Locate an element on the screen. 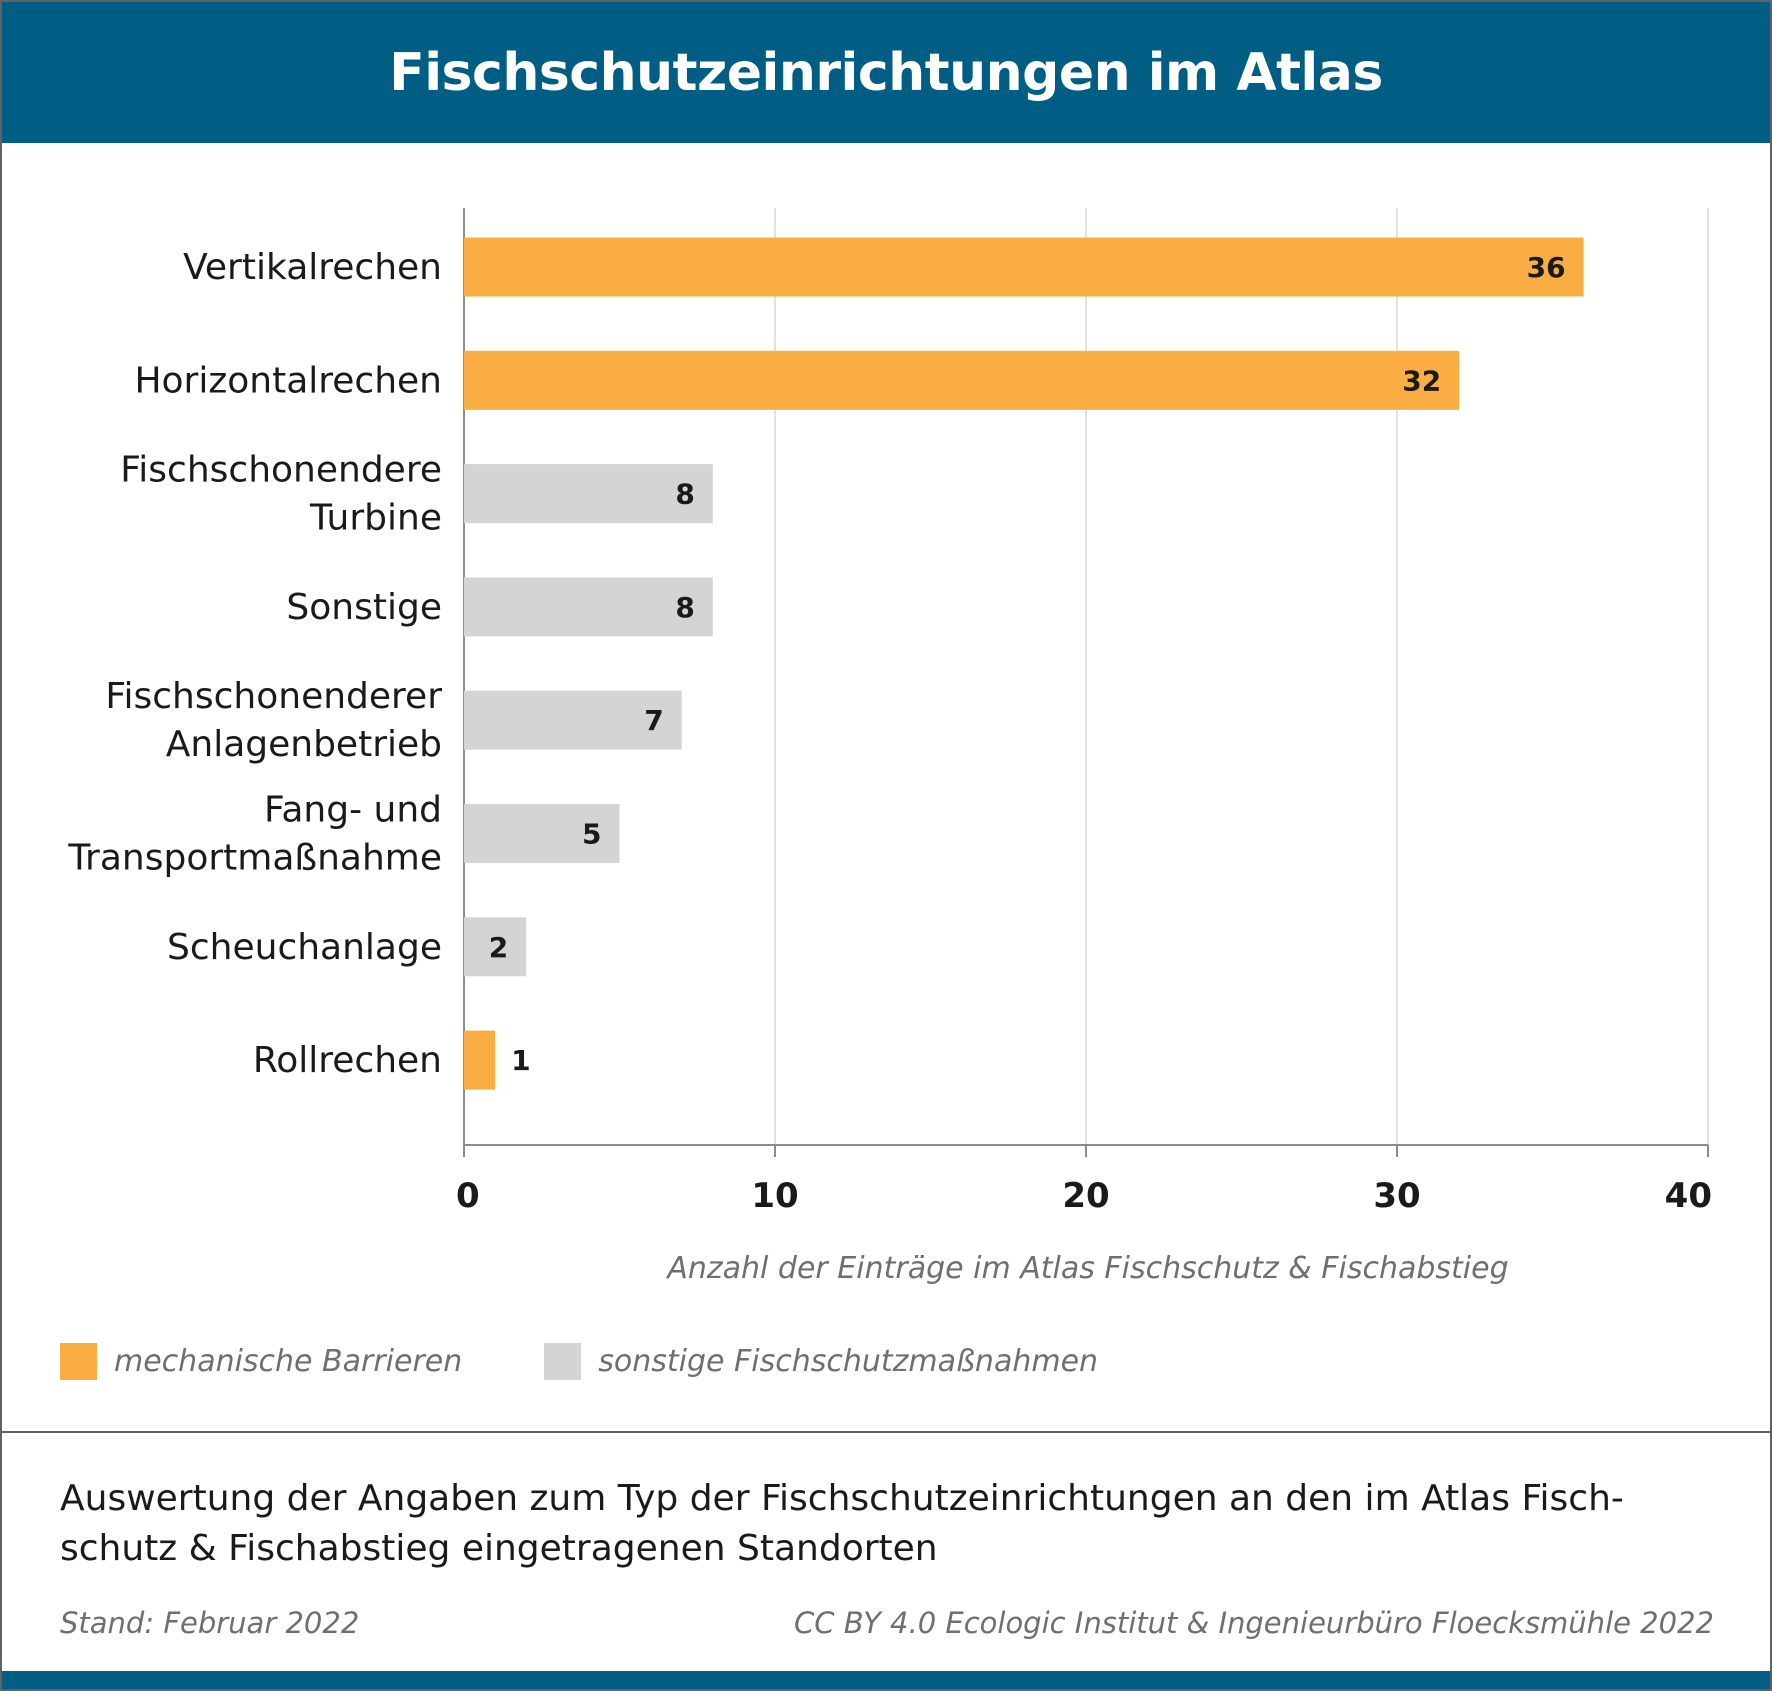 The image size is (1772, 1691). x-tick-label: 20 is located at coordinates (1085, 1196).